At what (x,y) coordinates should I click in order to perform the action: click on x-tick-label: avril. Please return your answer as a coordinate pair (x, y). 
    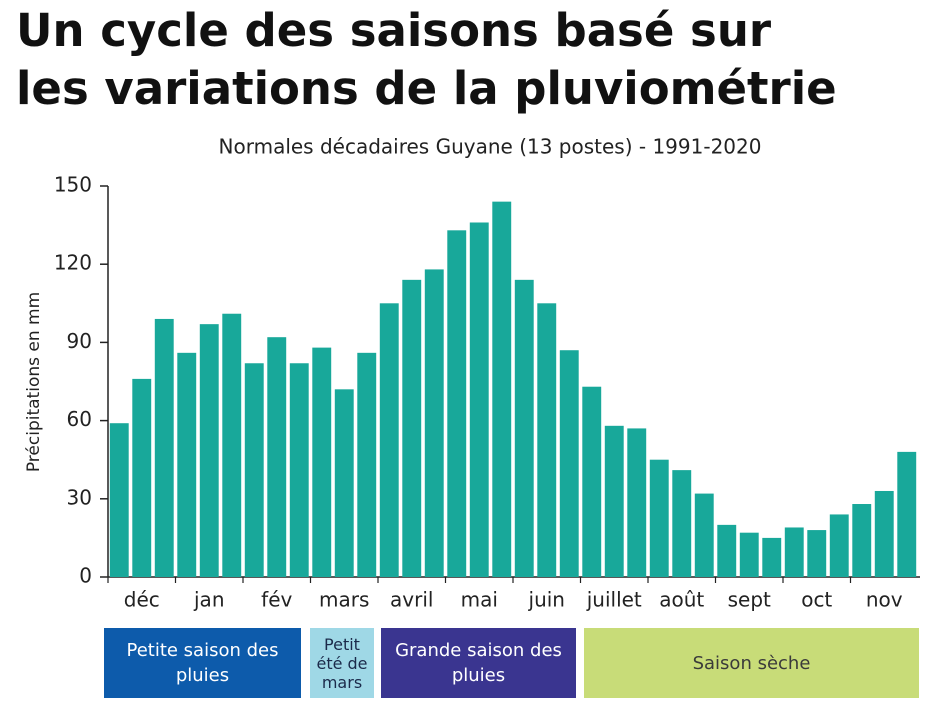
    Looking at the image, I should click on (411, 600).